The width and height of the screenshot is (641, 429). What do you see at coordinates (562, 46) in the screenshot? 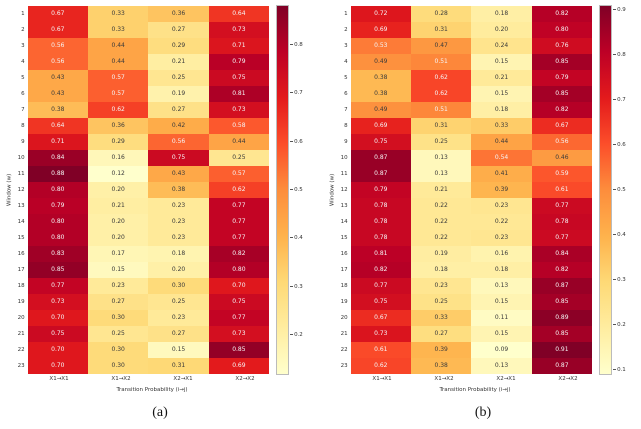
I see `heatmap-cell: 0.76` at bounding box center [562, 46].